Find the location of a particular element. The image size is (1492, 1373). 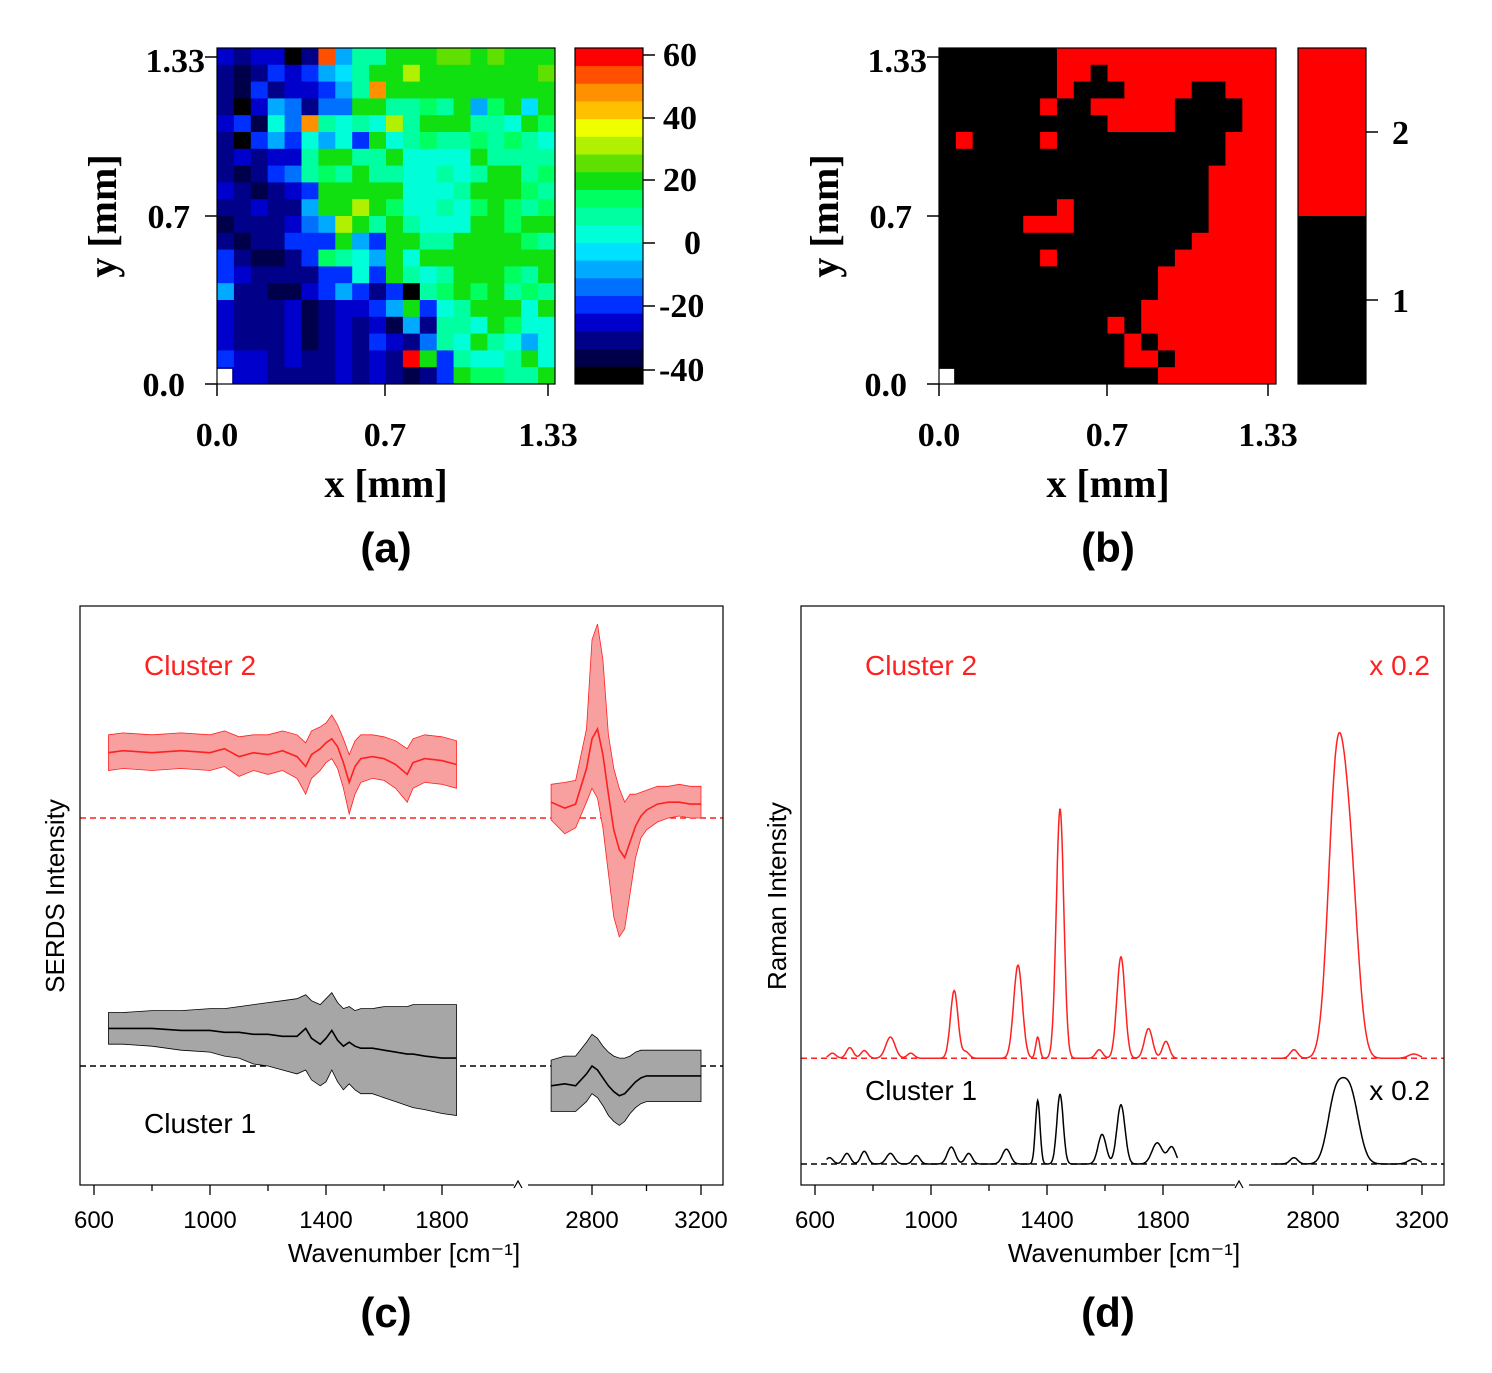

panel-b-y-axis-ticks is located at coordinates (933, 220).